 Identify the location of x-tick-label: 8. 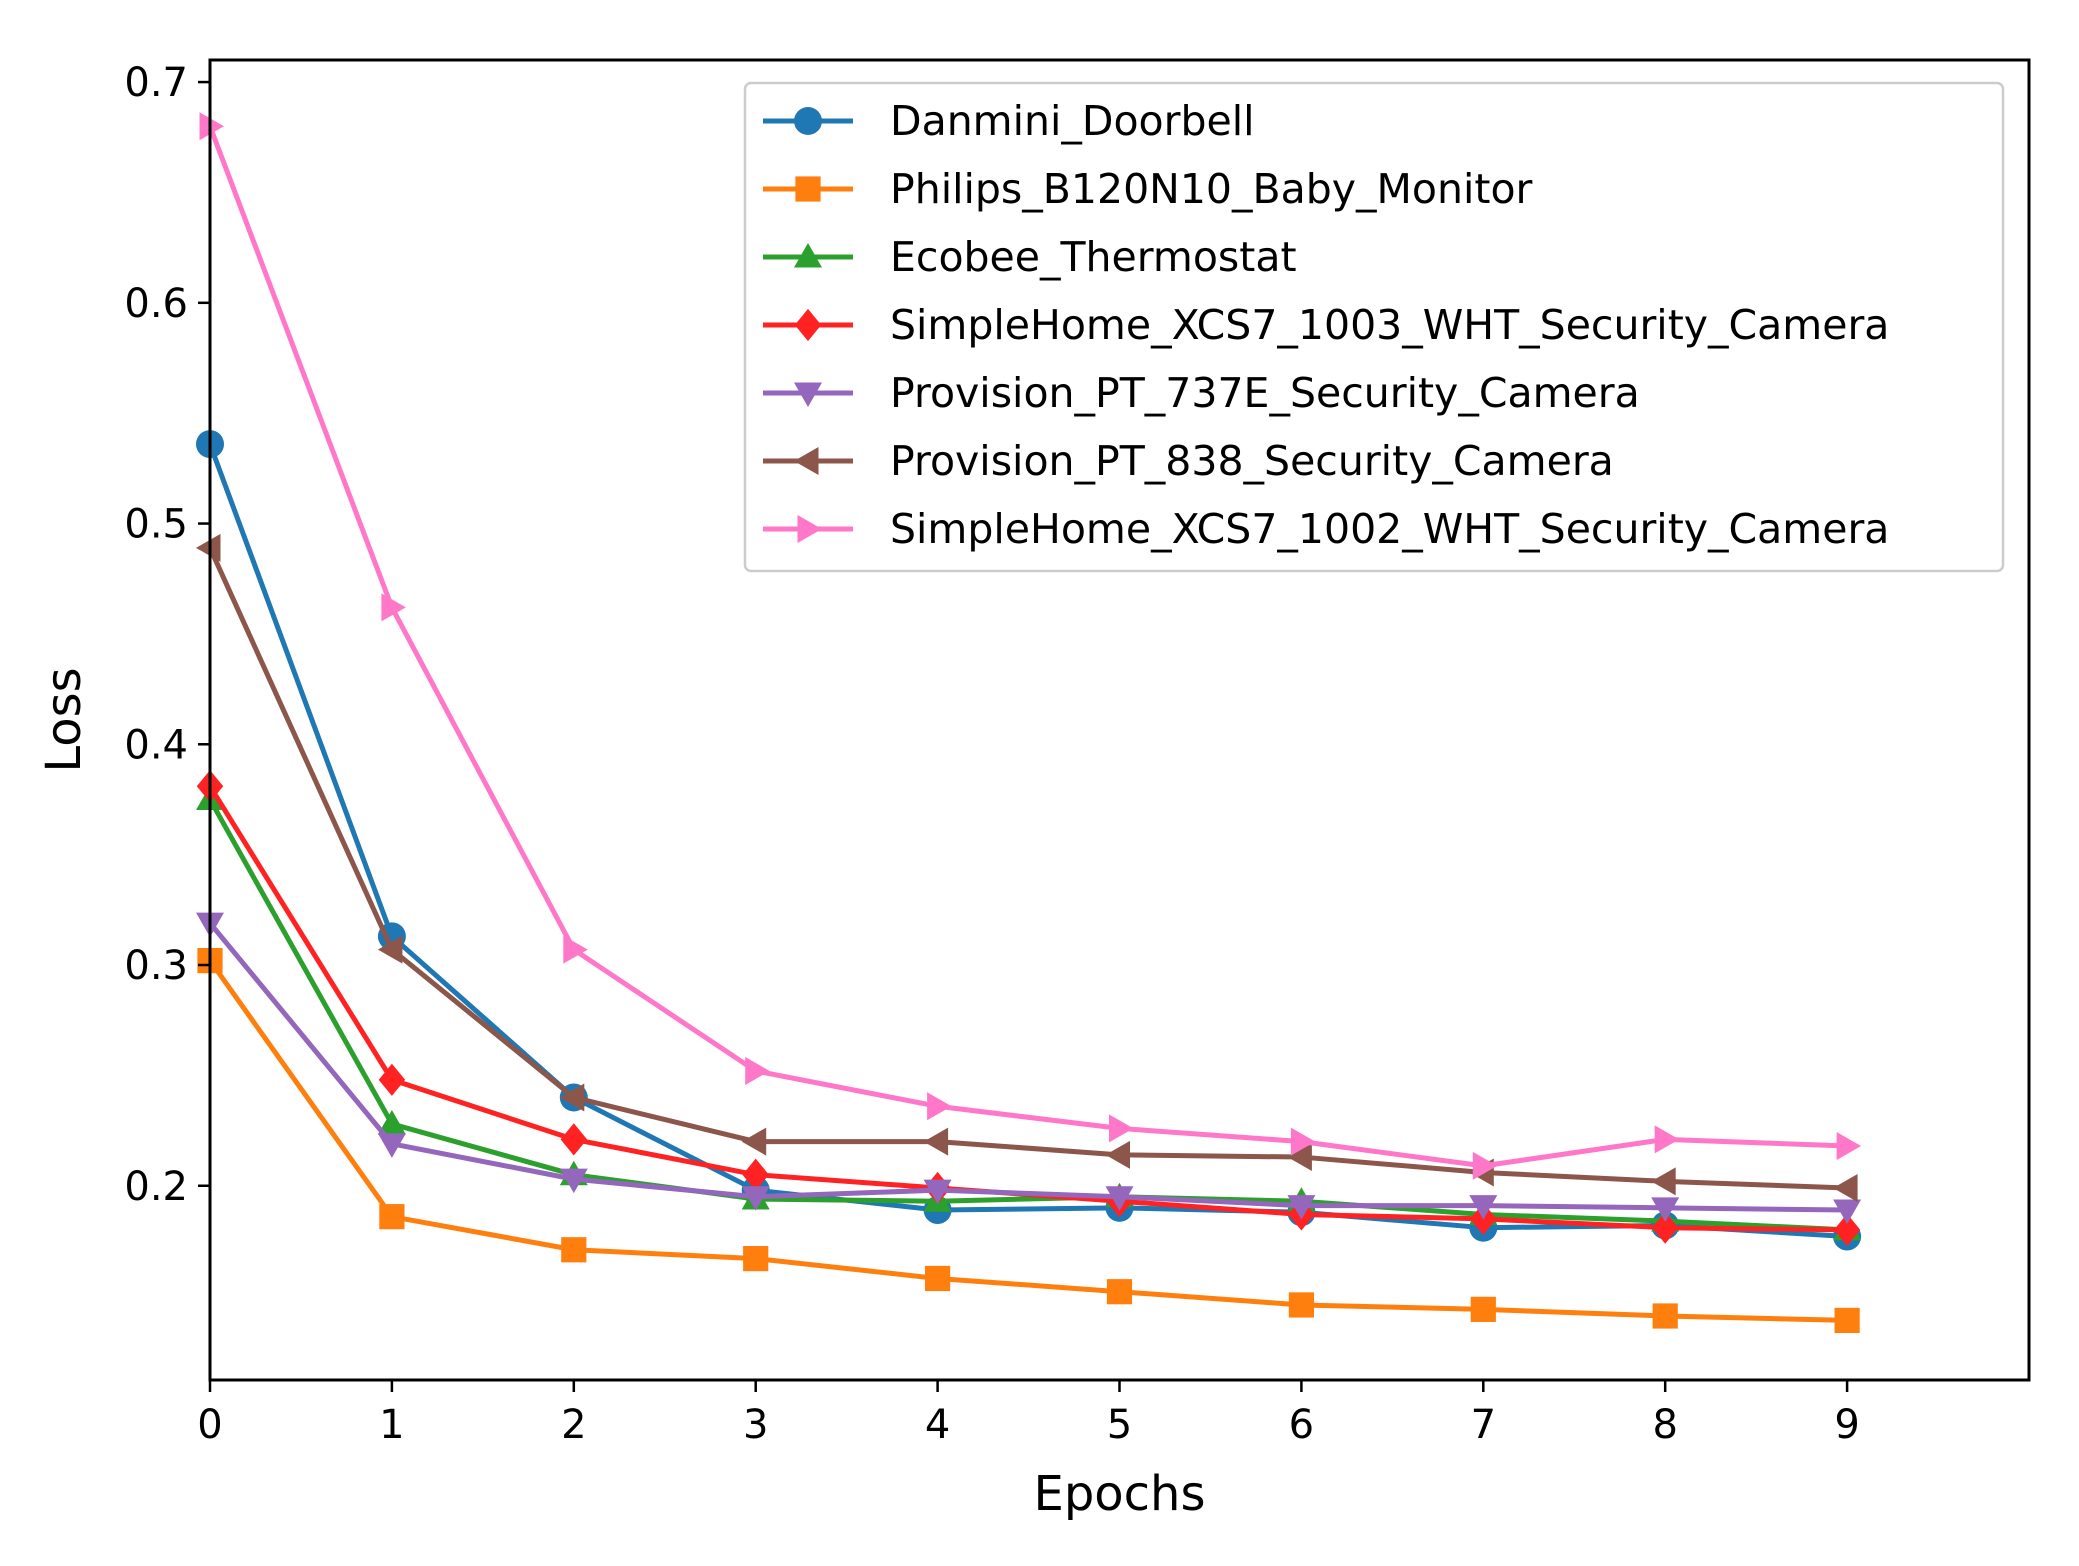
(1664, 1425).